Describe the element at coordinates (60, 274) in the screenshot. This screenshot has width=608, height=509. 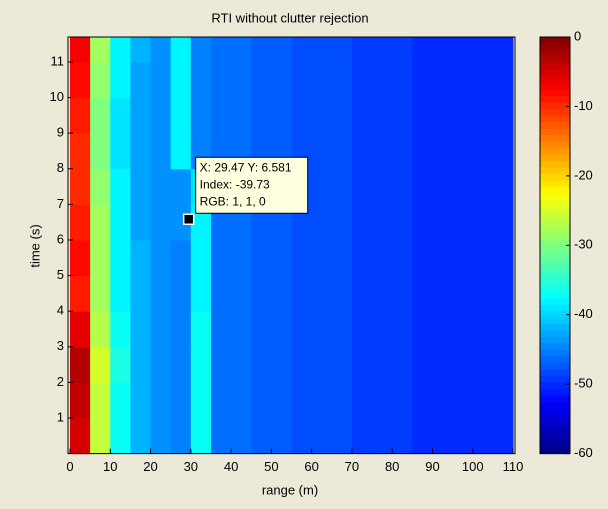
I see `y-tick-label: 5` at that location.